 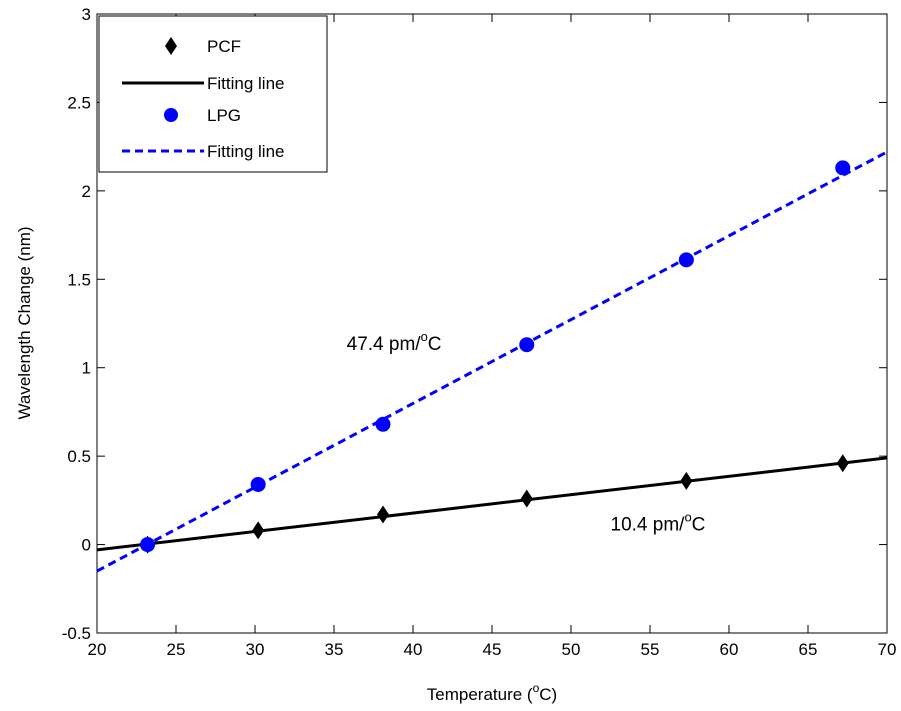 I want to click on annotation-pcf-slope: 10.4 pm/oC, so click(x=658, y=522).